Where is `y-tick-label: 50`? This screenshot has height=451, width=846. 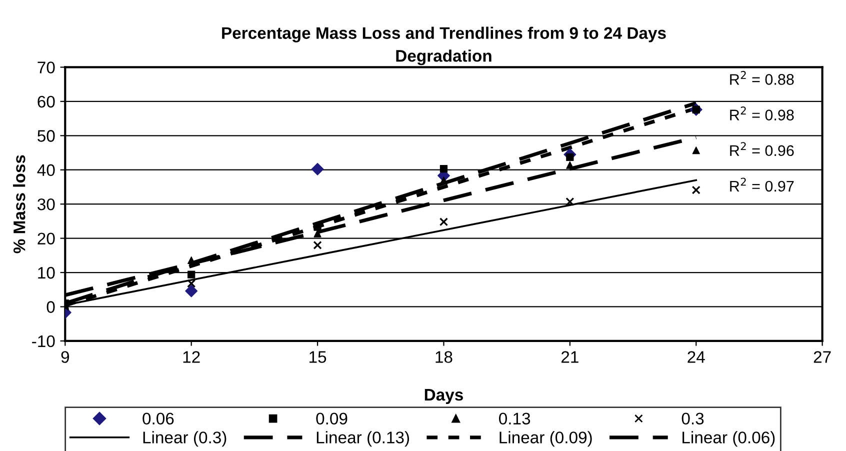
y-tick-label: 50 is located at coordinates (46, 136).